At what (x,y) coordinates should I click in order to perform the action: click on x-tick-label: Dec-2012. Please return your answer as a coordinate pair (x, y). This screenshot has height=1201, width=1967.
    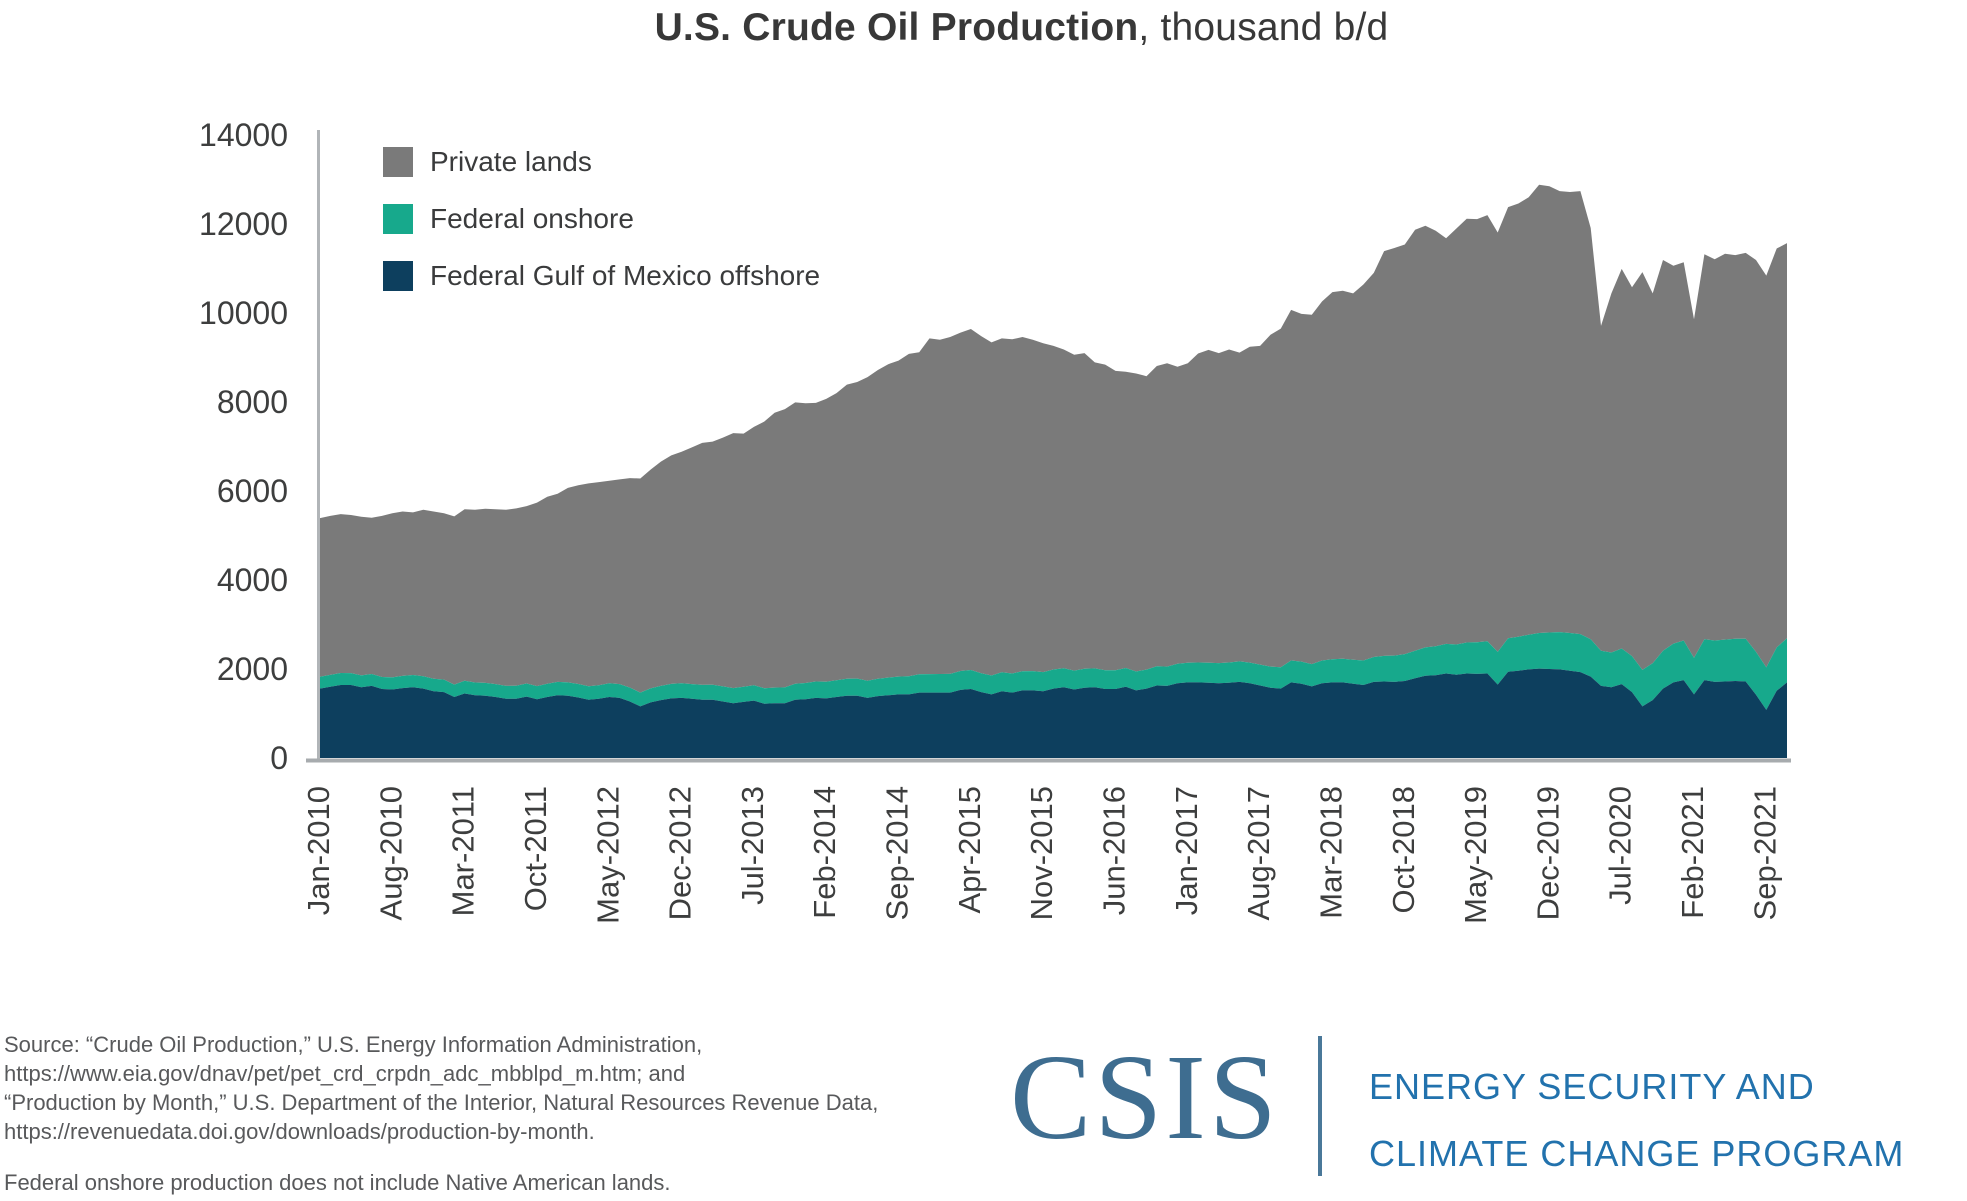
    Looking at the image, I should click on (680, 853).